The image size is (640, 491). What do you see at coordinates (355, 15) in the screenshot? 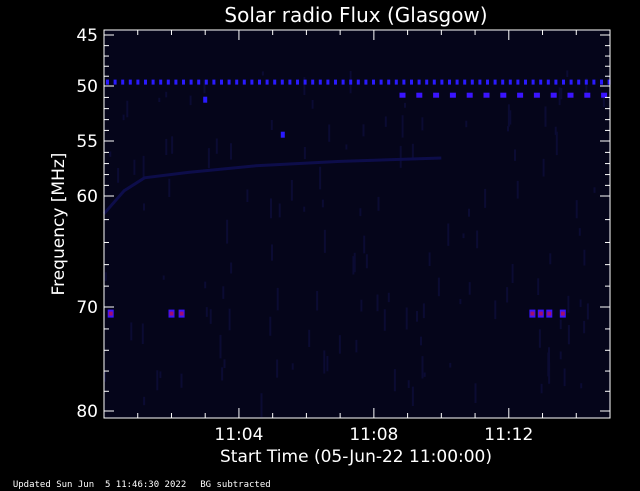
I see `chart-title: Solar radio Flux (Glasgow)` at bounding box center [355, 15].